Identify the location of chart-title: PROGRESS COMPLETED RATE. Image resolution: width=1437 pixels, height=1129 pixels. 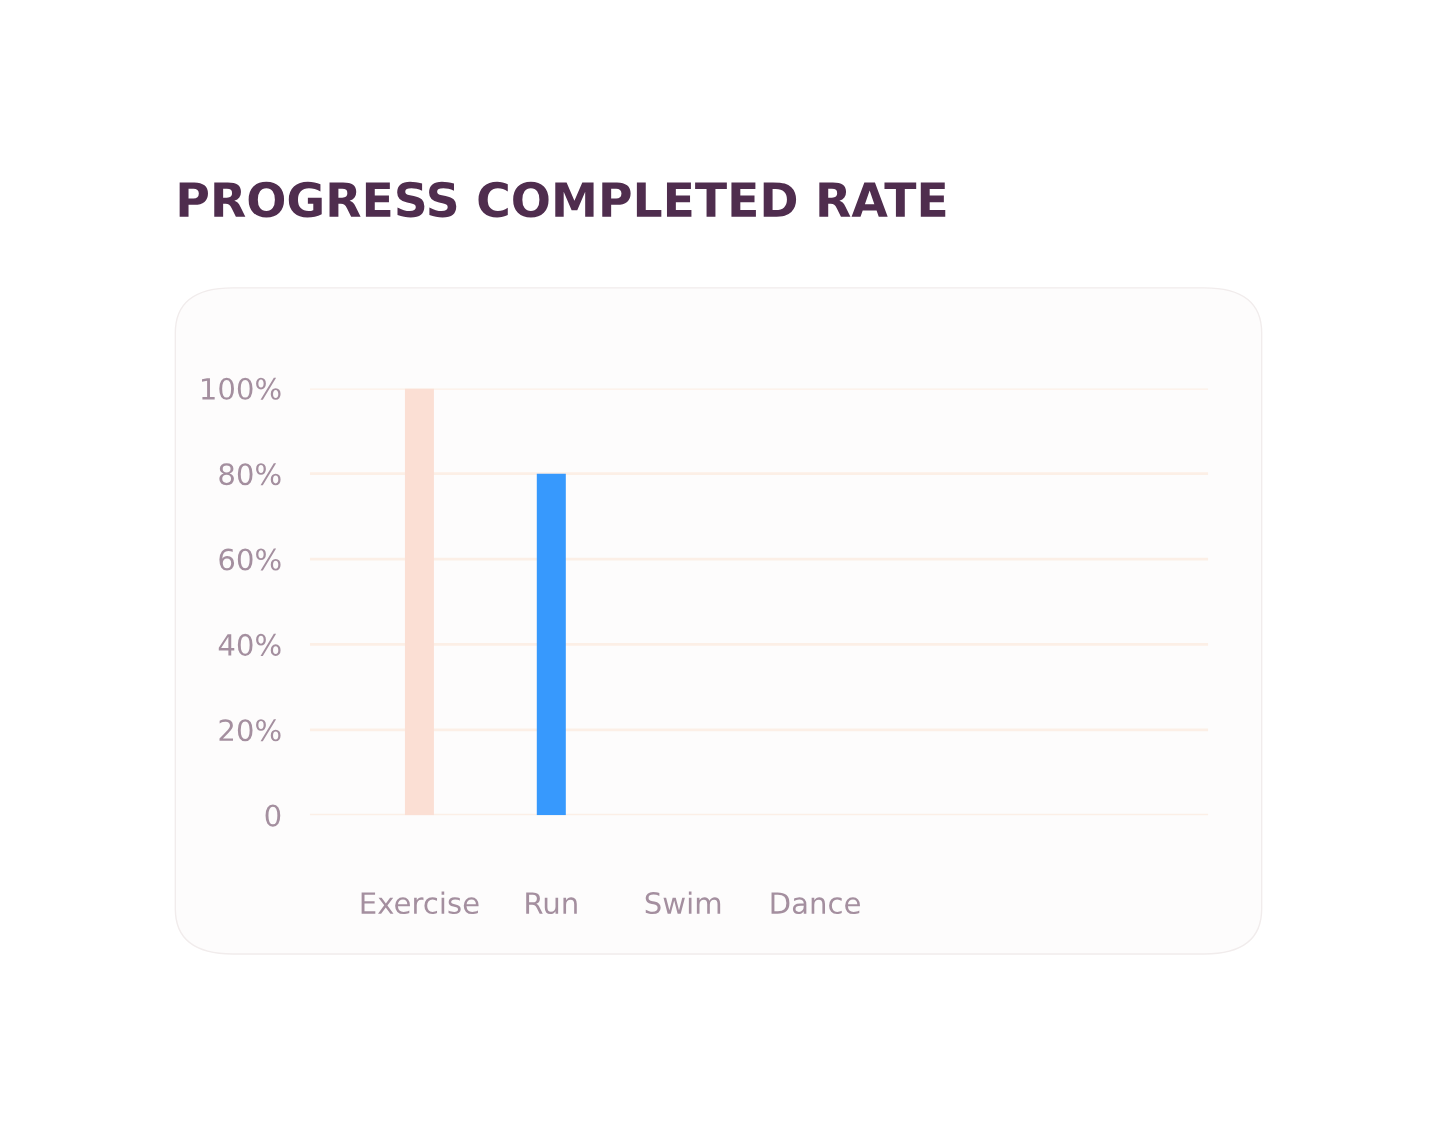
(562, 199).